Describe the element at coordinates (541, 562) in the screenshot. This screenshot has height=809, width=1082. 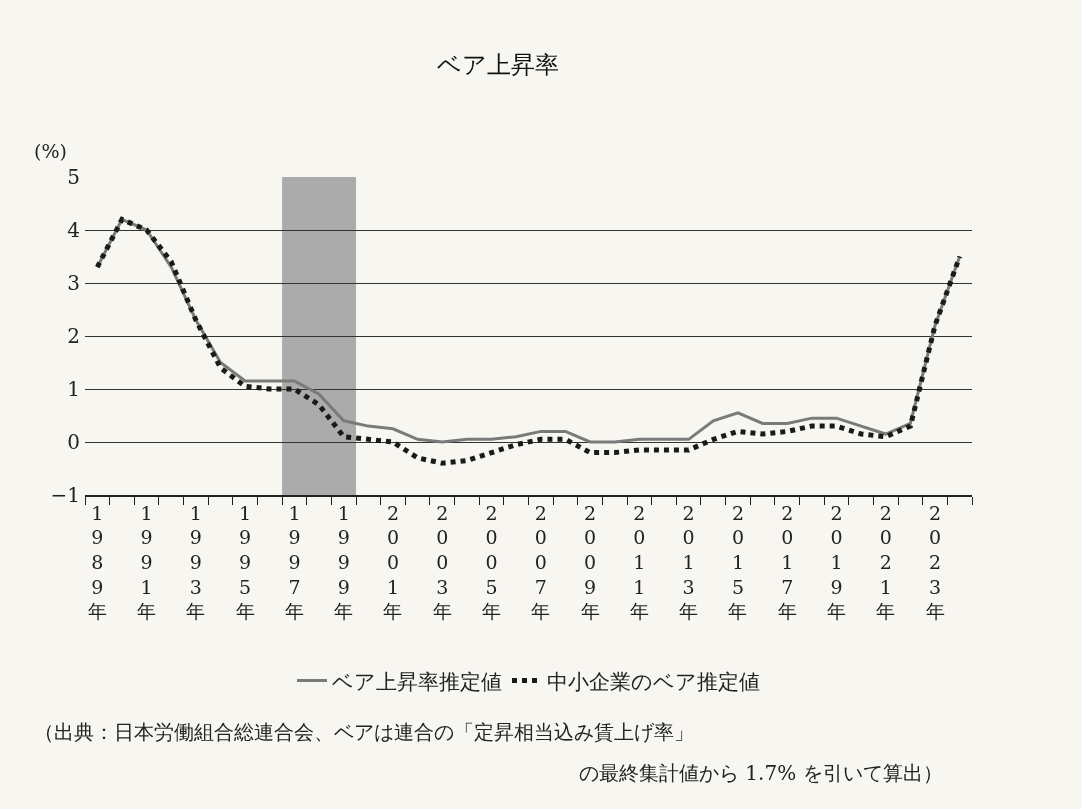
I see `x-tick-label: 2007年` at that location.